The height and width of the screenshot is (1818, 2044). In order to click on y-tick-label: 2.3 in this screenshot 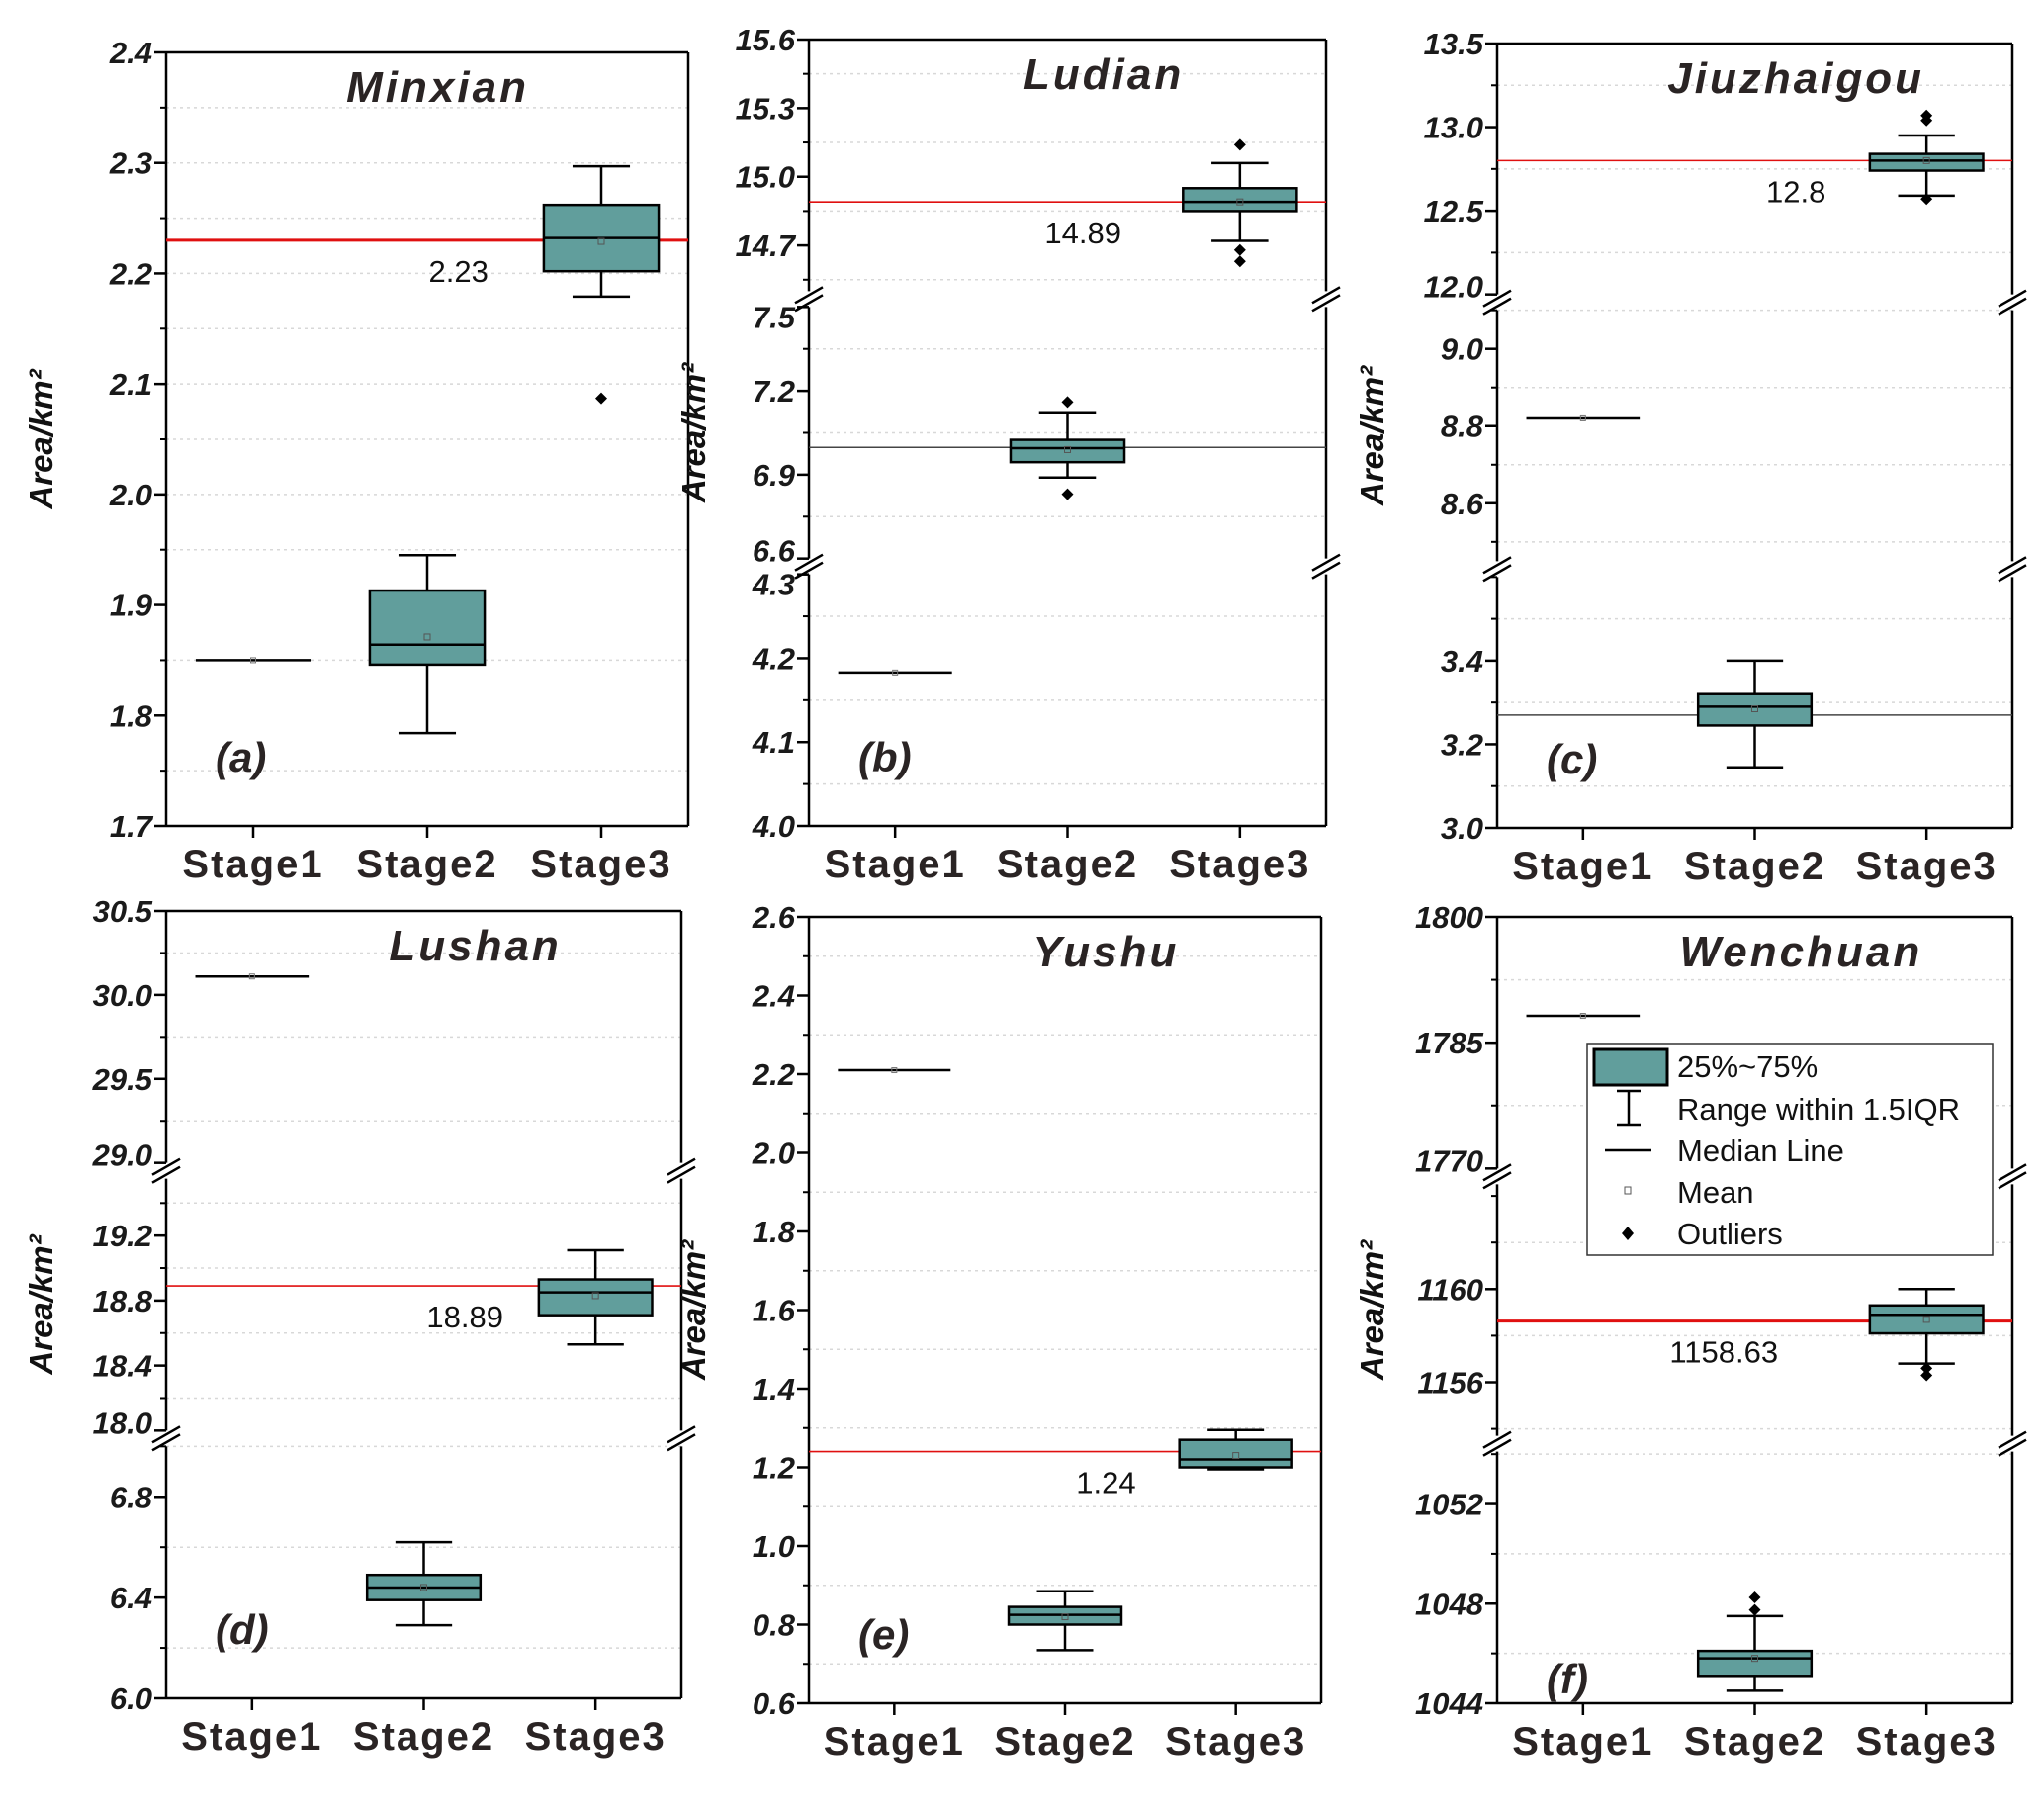, I will do `click(130, 163)`.